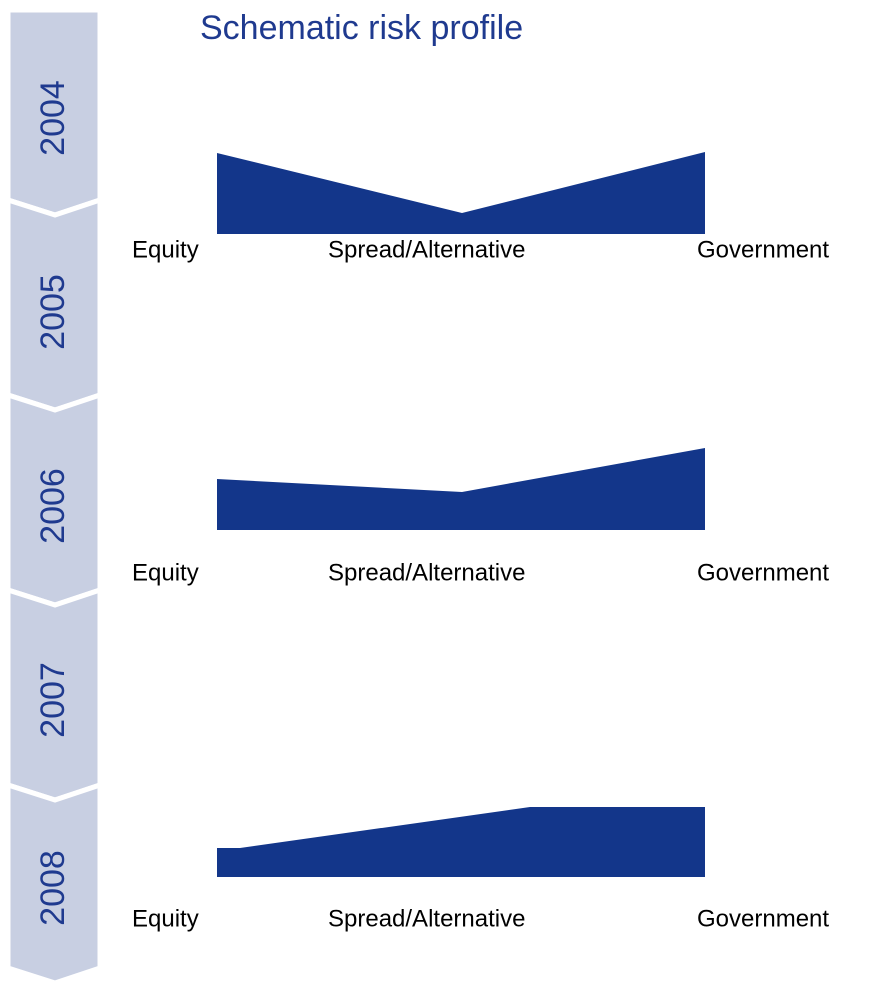 The width and height of the screenshot is (877, 992). What do you see at coordinates (53, 506) in the screenshot?
I see `year-label: 2006` at bounding box center [53, 506].